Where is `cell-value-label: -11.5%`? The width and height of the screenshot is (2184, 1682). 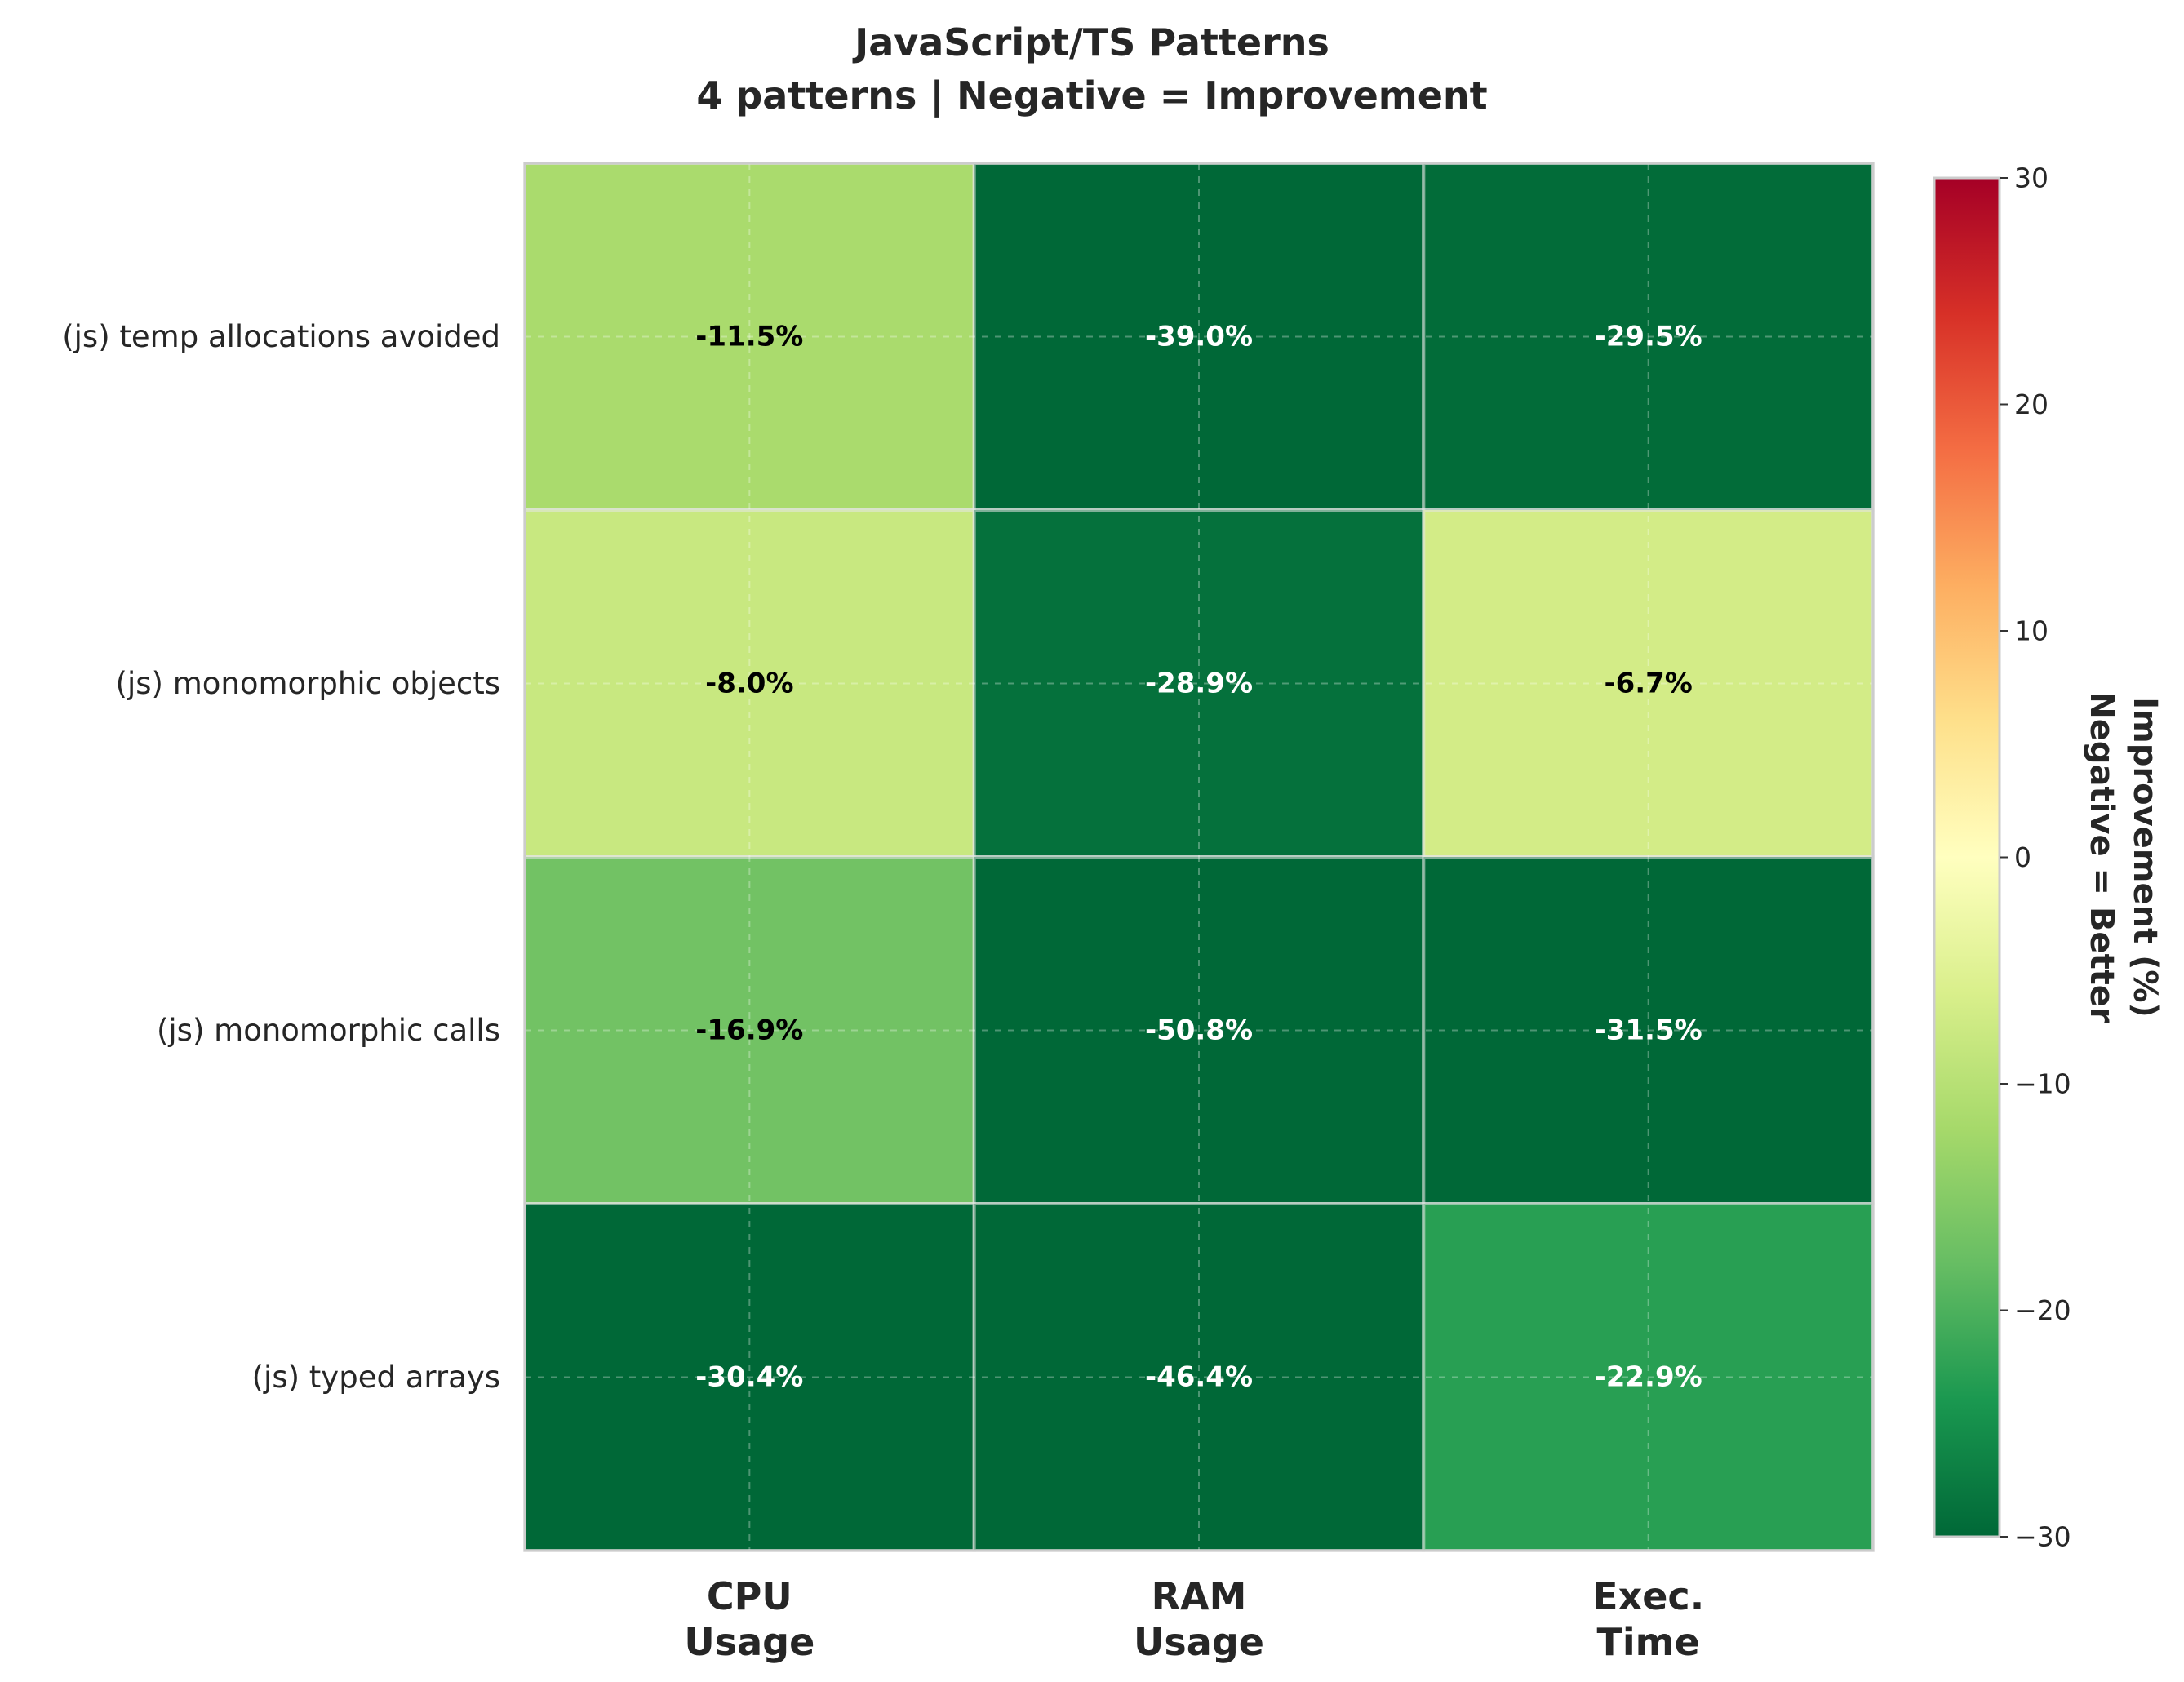 cell-value-label: -11.5% is located at coordinates (749, 337).